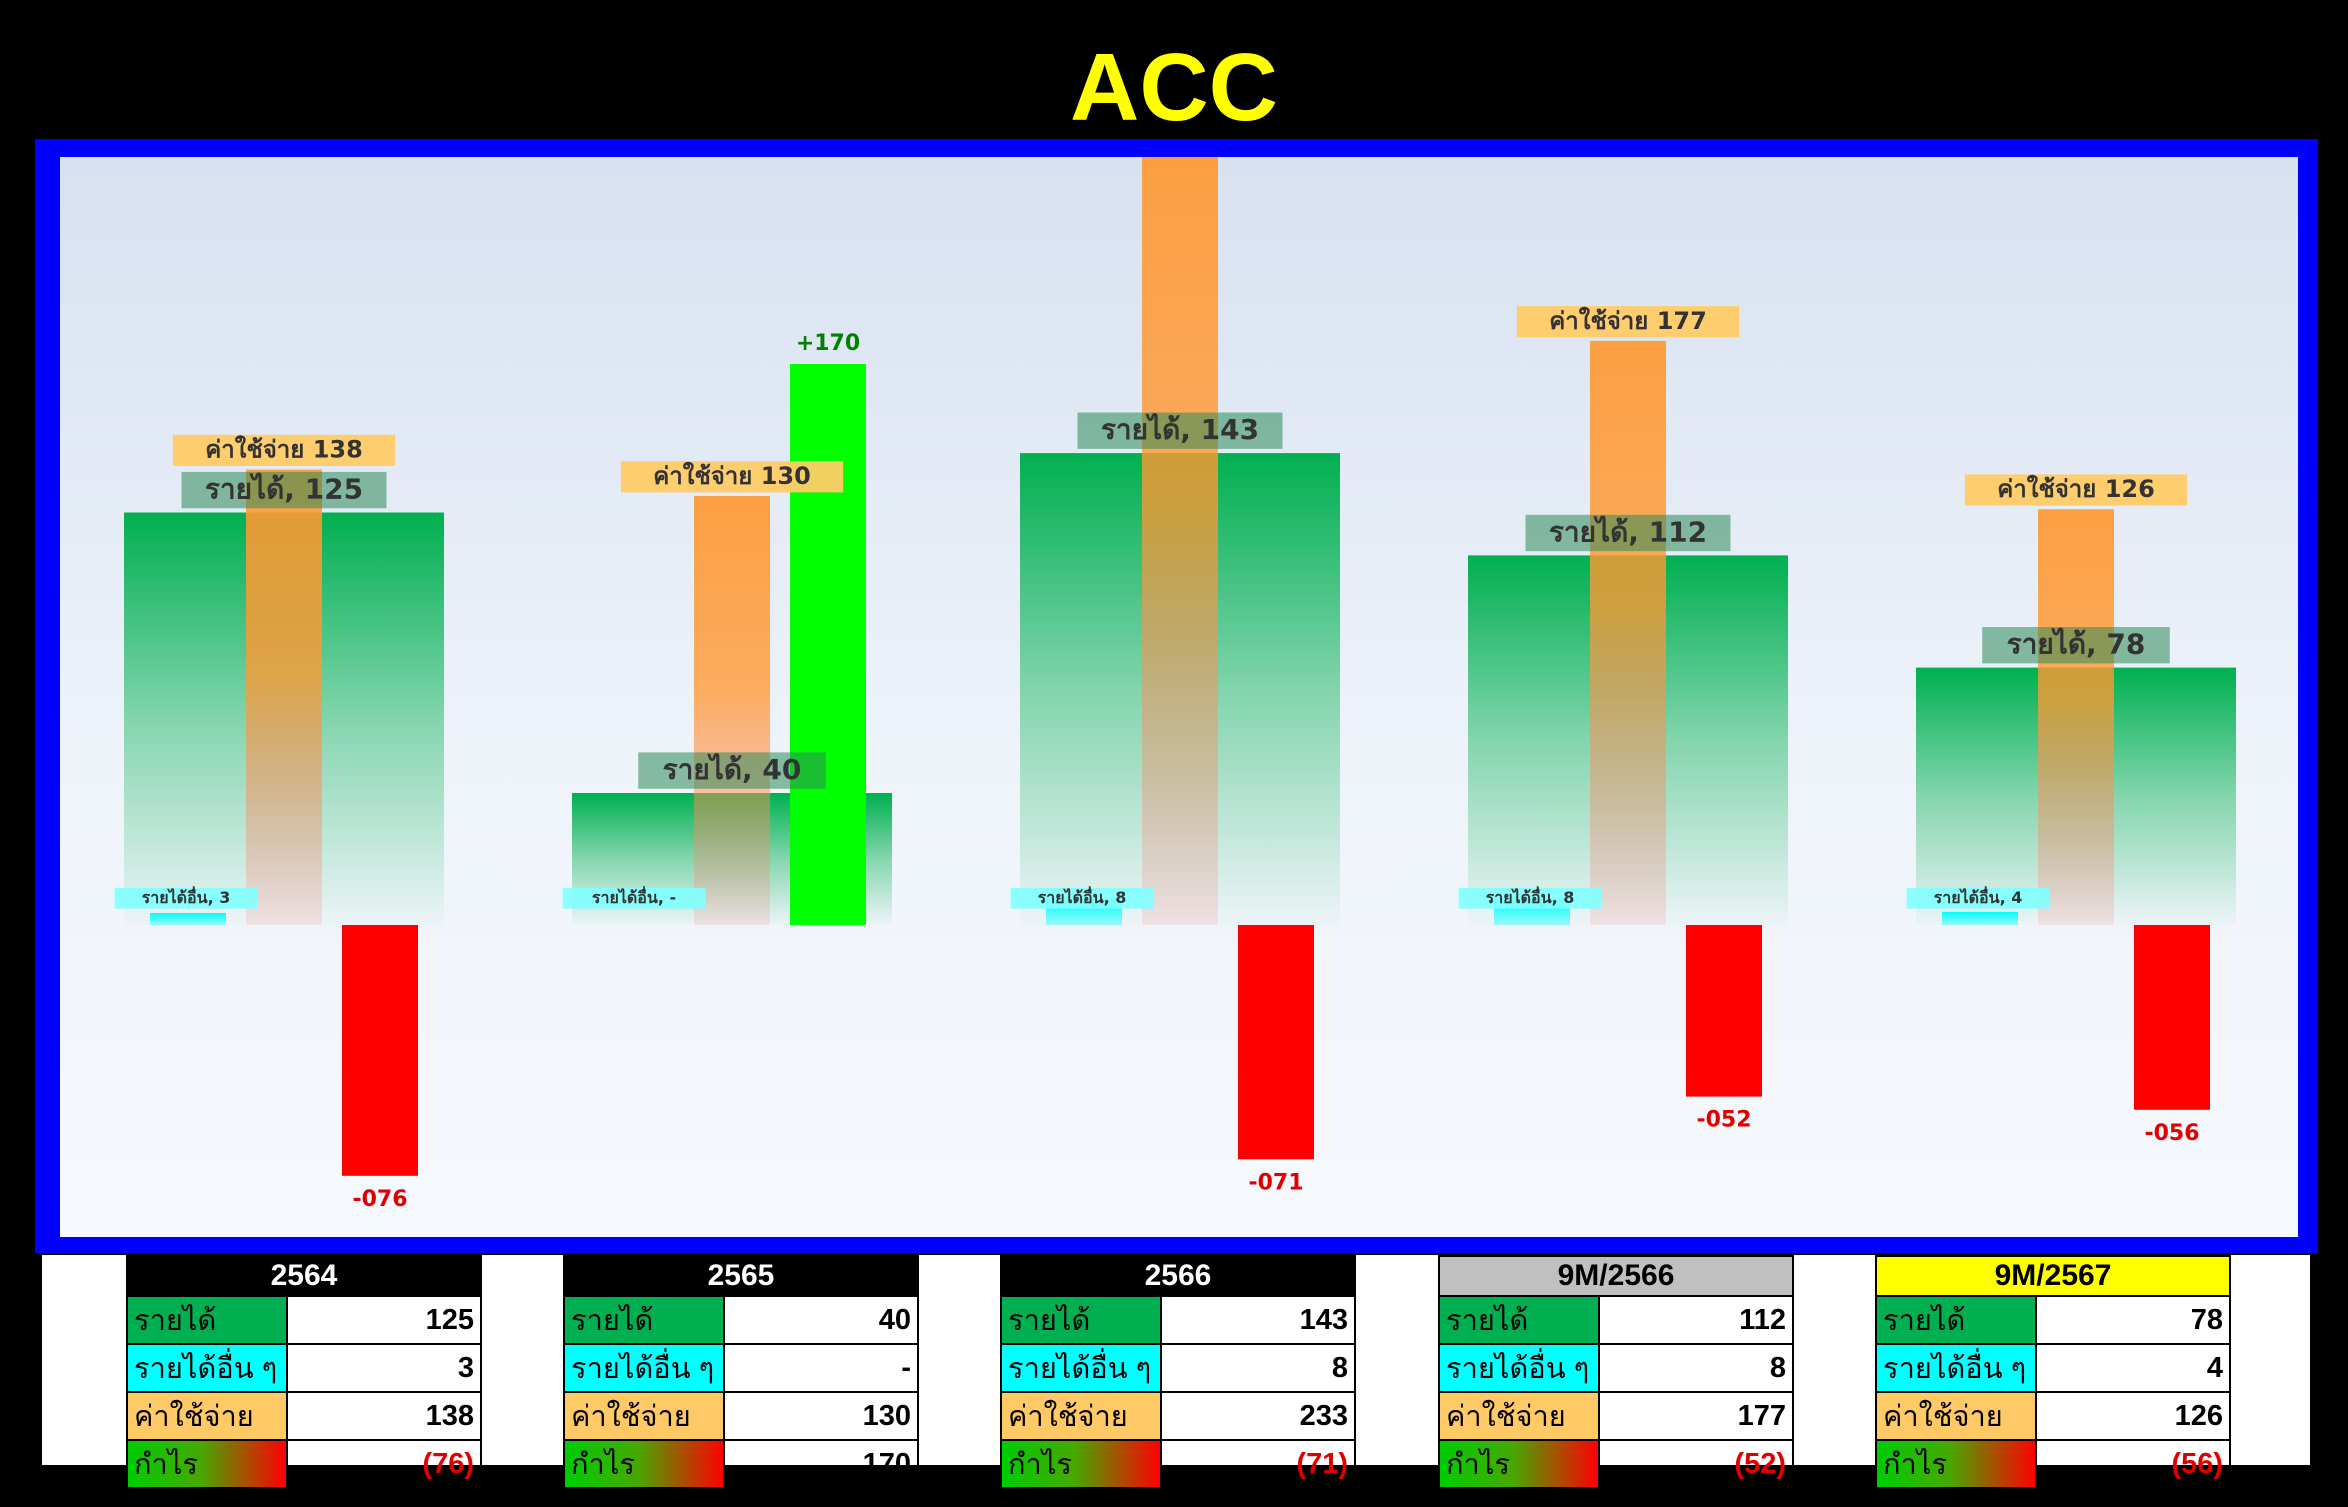 The width and height of the screenshot is (2348, 1507). I want to click on summary-table-header: 2566, so click(1178, 1276).